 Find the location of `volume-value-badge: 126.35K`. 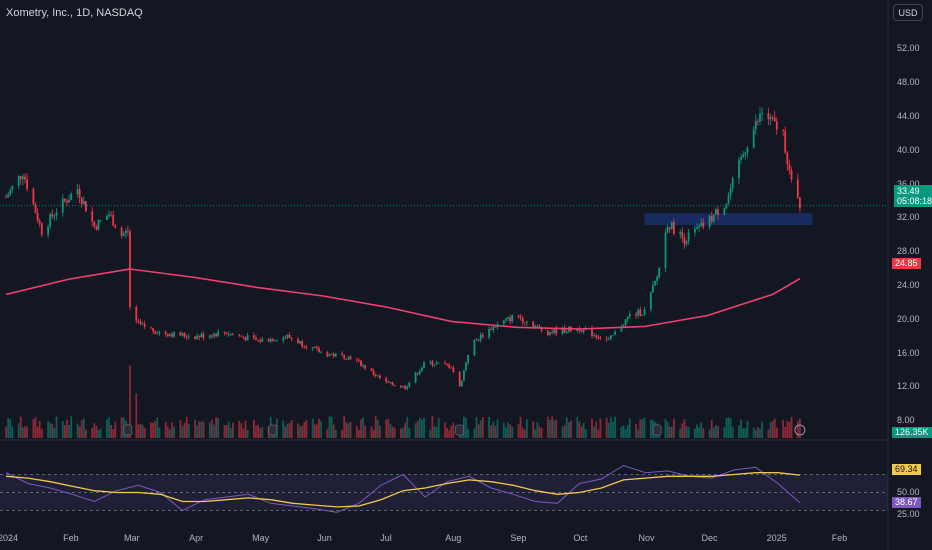

volume-value-badge: 126.35K is located at coordinates (912, 432).